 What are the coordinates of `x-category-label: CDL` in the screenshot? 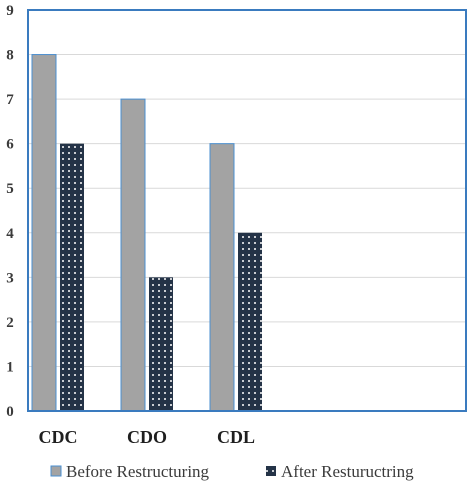 It's located at (236, 437).